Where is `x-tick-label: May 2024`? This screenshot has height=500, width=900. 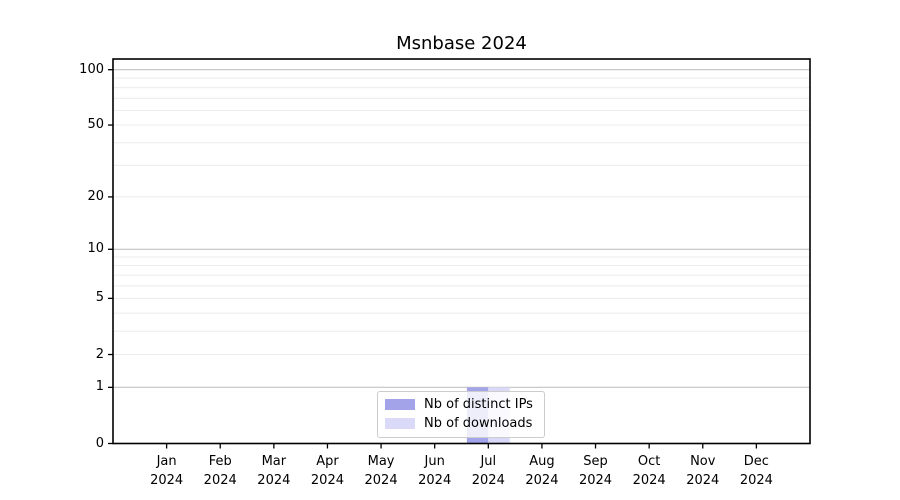
x-tick-label: May 2024 is located at coordinates (381, 471).